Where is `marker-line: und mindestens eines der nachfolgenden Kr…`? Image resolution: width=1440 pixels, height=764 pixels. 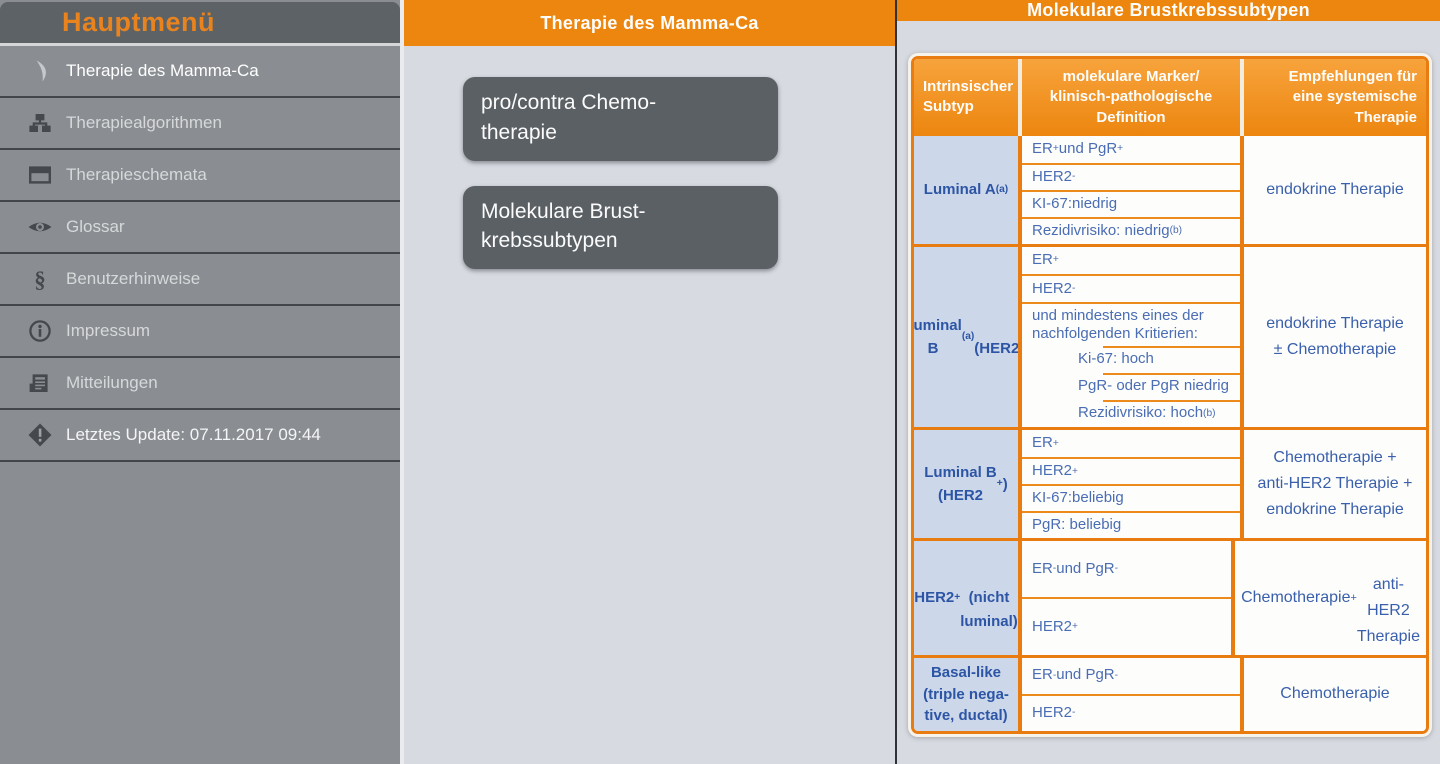
marker-line: und mindestens eines der nachfolgenden Kr… is located at coordinates (1131, 324).